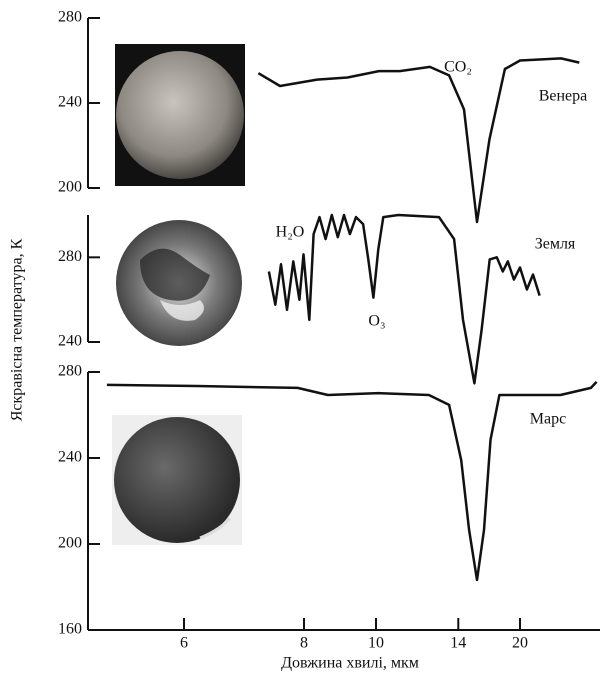  I want to click on x-tick-label: 8, so click(304, 643).